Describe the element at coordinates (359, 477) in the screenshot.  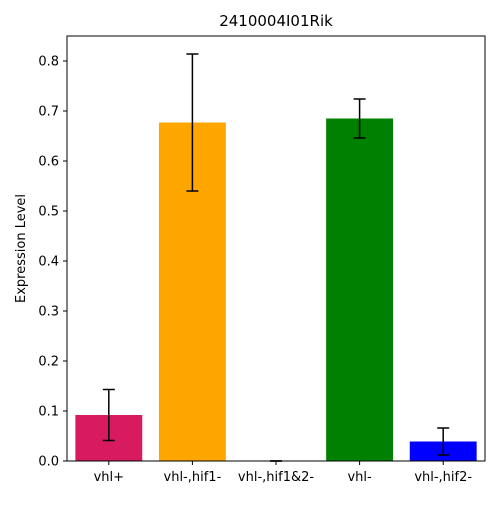
I see `x-tick-label-3: vhl-` at that location.